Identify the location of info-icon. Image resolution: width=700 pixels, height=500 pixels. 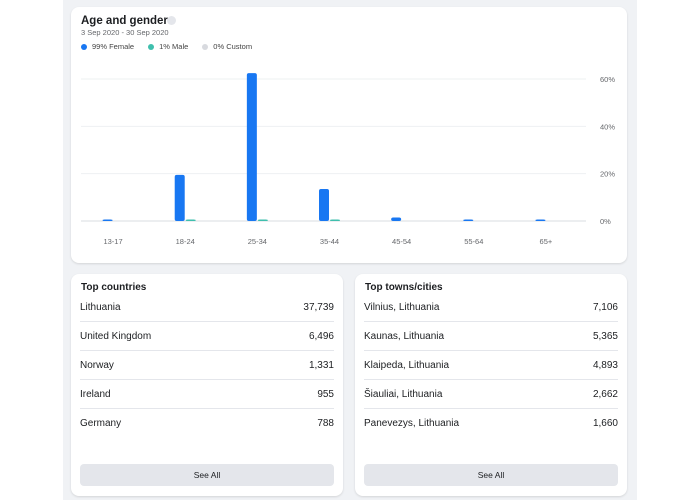
(171, 20).